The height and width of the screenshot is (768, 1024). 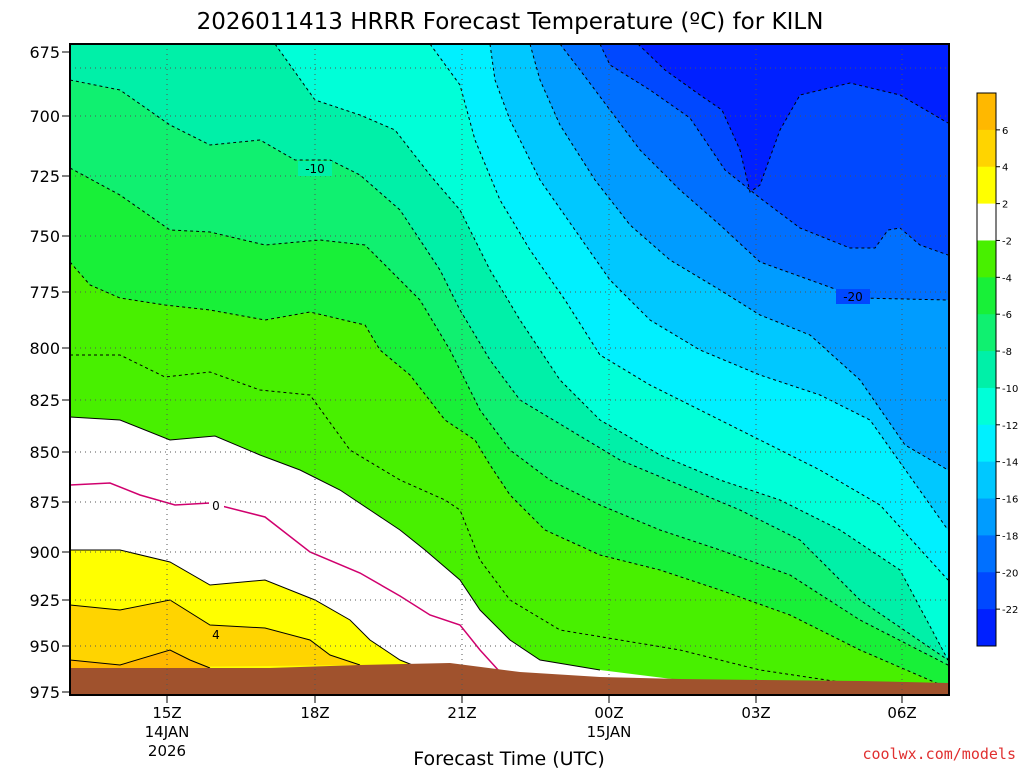 I want to click on credit-link: coolwx.com/models, so click(x=939, y=754).